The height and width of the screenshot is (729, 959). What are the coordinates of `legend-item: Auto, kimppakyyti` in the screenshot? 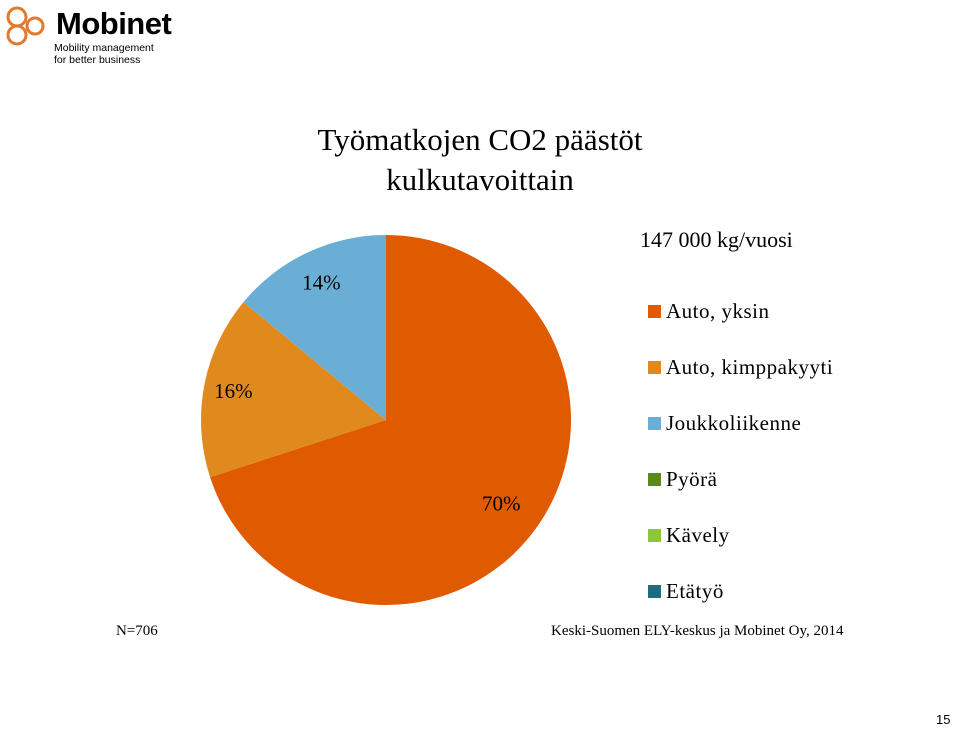 It's located at (740, 367).